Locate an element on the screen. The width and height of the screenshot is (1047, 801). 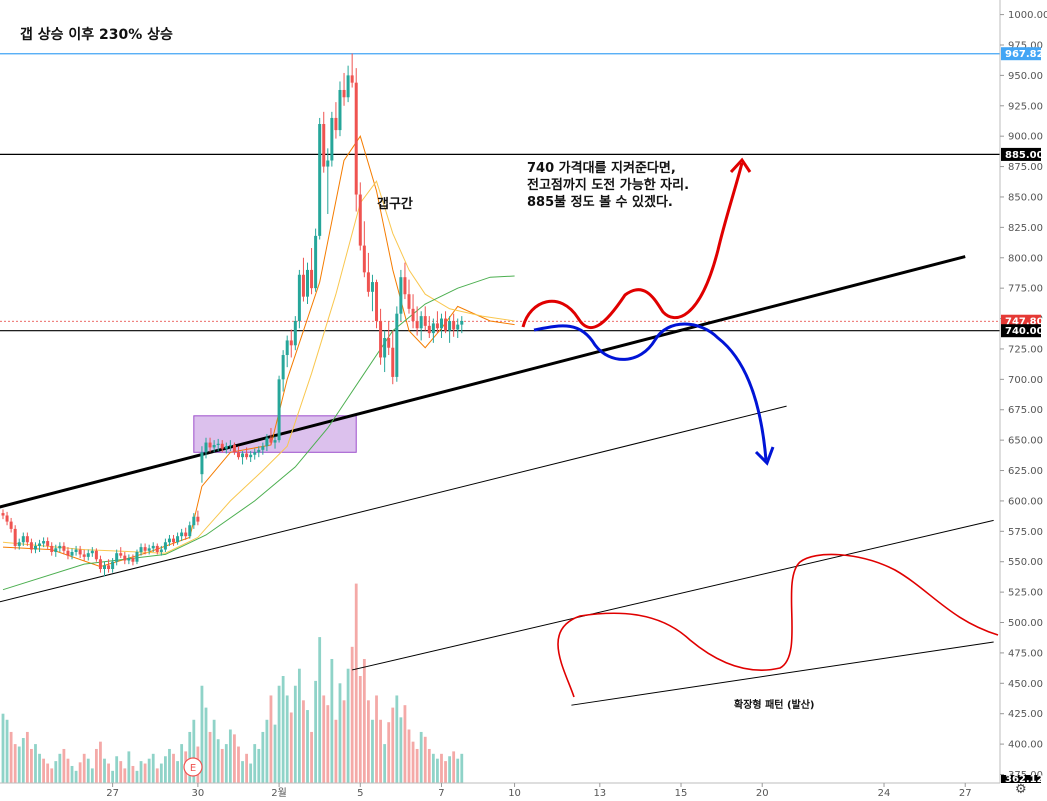
bear-arrow-head is located at coordinates (764, 456).